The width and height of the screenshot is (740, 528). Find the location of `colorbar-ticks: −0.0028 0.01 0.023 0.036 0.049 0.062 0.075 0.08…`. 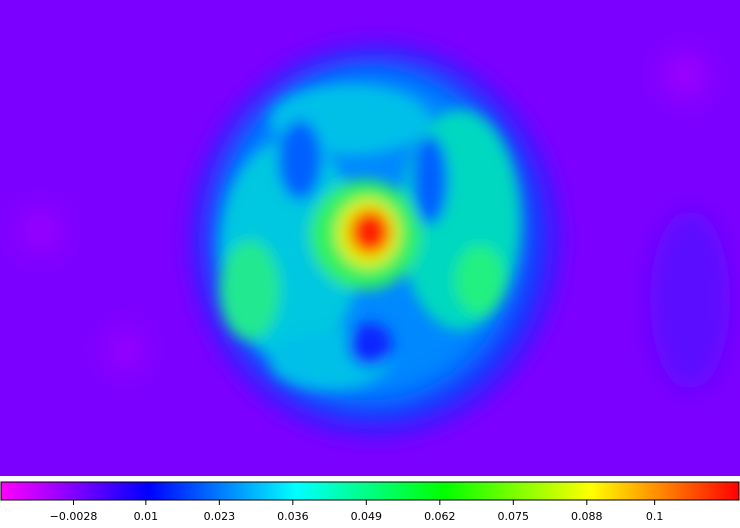

colorbar-ticks: −0.0028 0.01 0.023 0.036 0.049 0.062 0.075 0.08… is located at coordinates (357, 511).